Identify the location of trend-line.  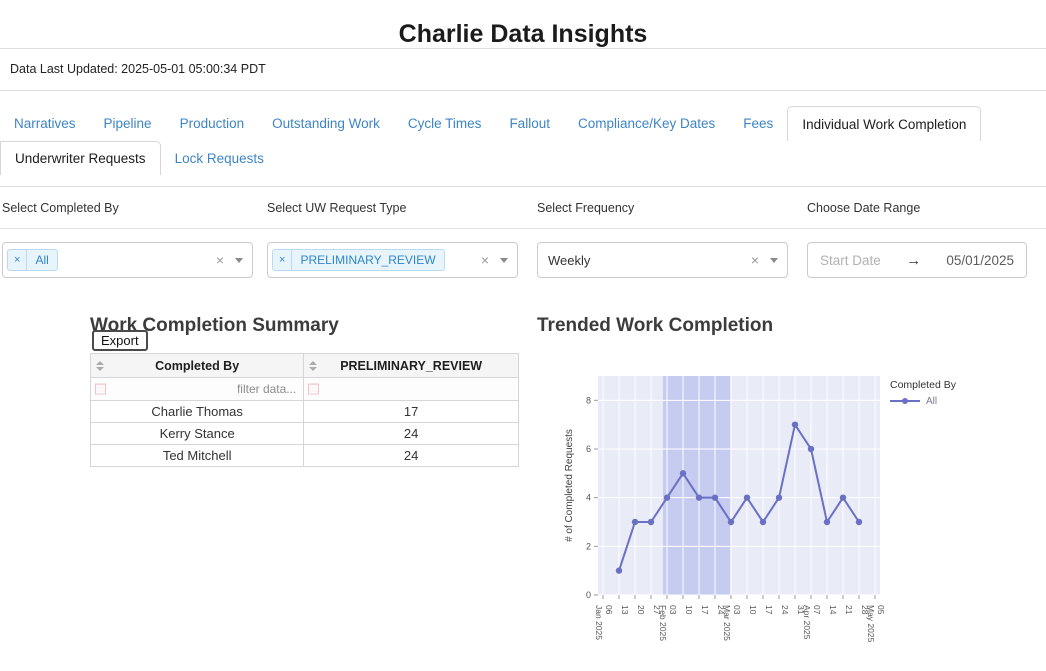
(739, 496).